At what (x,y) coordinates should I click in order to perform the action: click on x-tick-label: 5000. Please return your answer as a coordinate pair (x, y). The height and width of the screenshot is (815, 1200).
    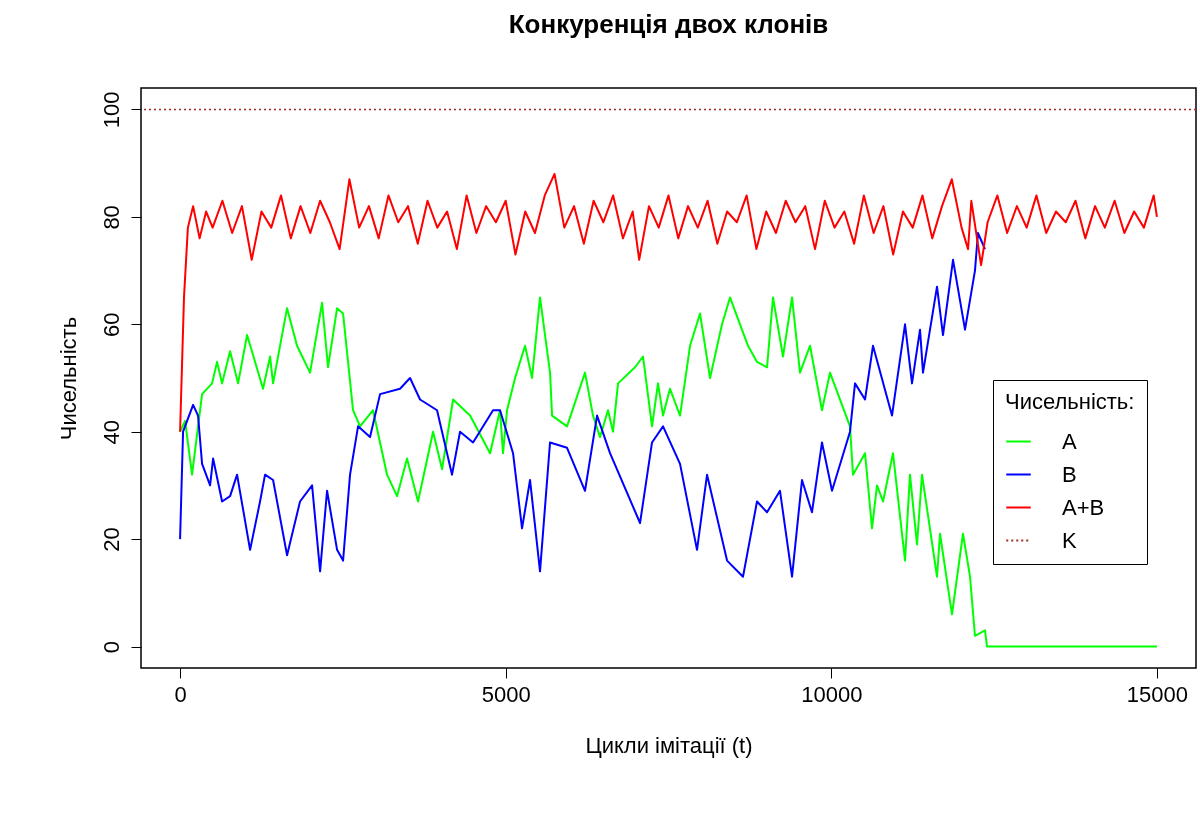
    Looking at the image, I should click on (506, 694).